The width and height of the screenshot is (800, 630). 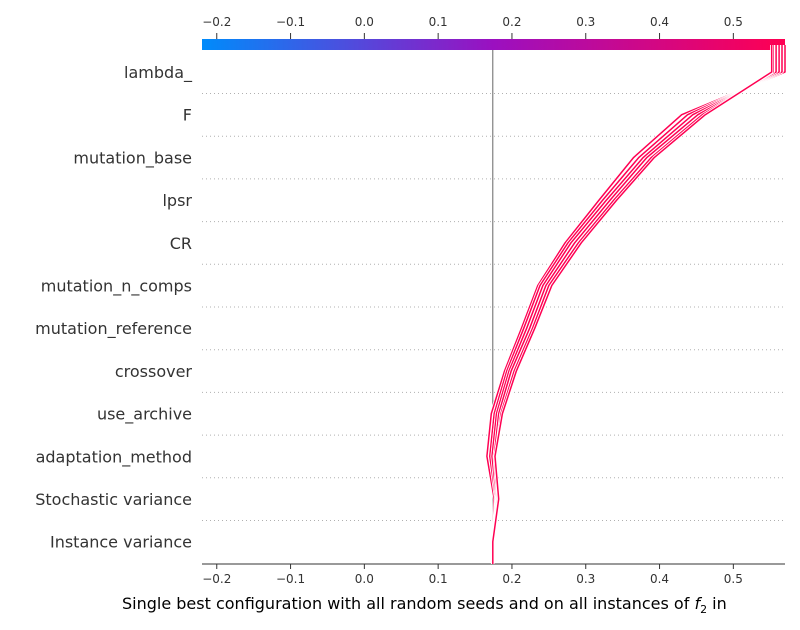 I want to click on top-tick-label: 0.4, so click(x=659, y=22).